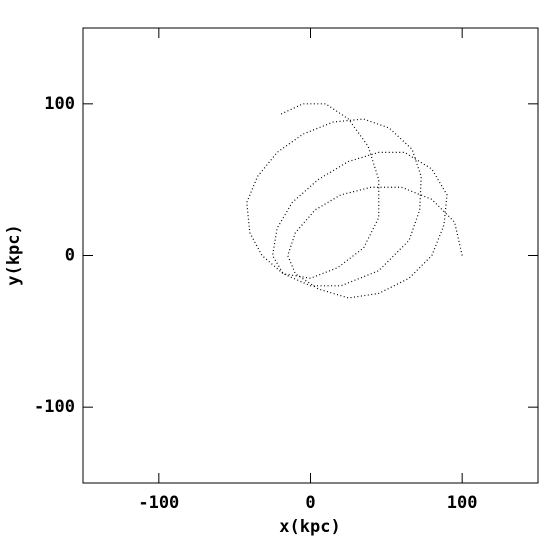 The height and width of the screenshot is (545, 545). Describe the element at coordinates (354, 201) in the screenshot. I see `orbit` at that location.